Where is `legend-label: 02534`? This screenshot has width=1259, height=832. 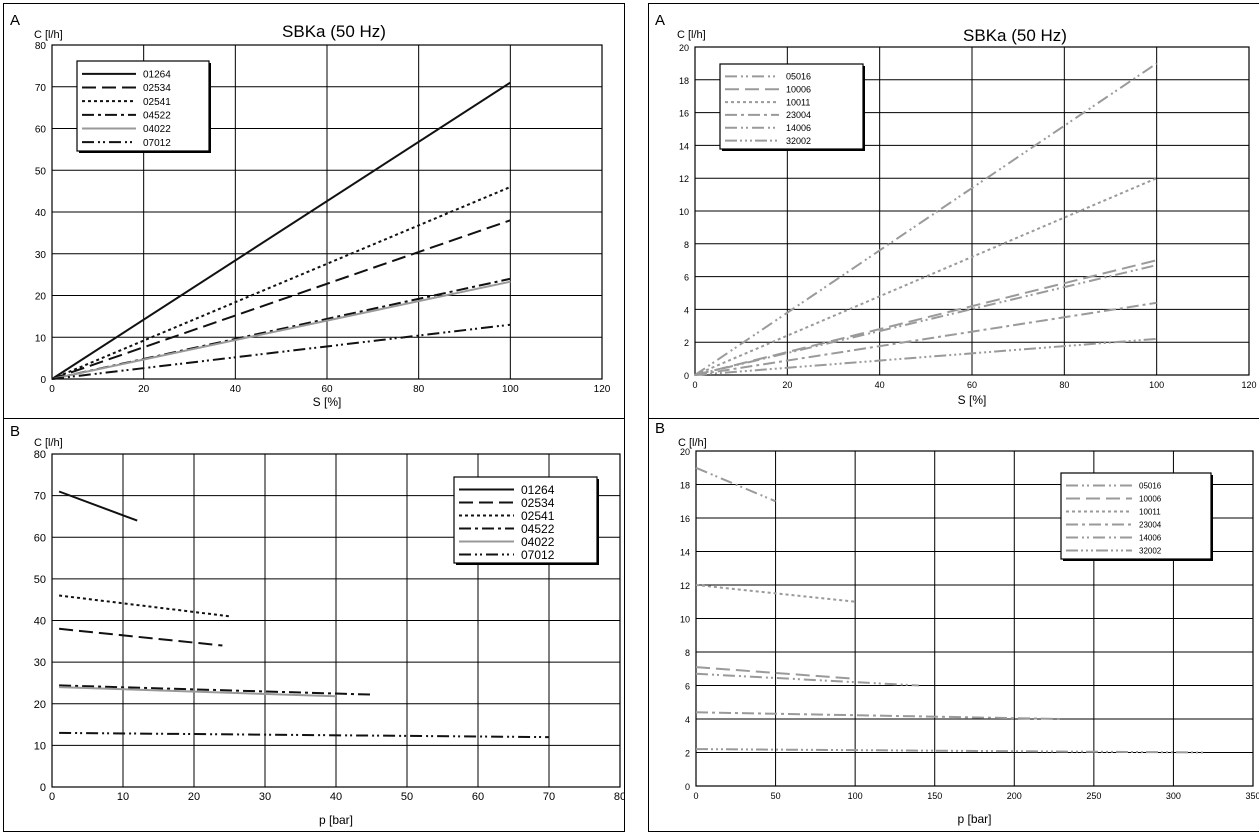 legend-label: 02534 is located at coordinates (538, 503).